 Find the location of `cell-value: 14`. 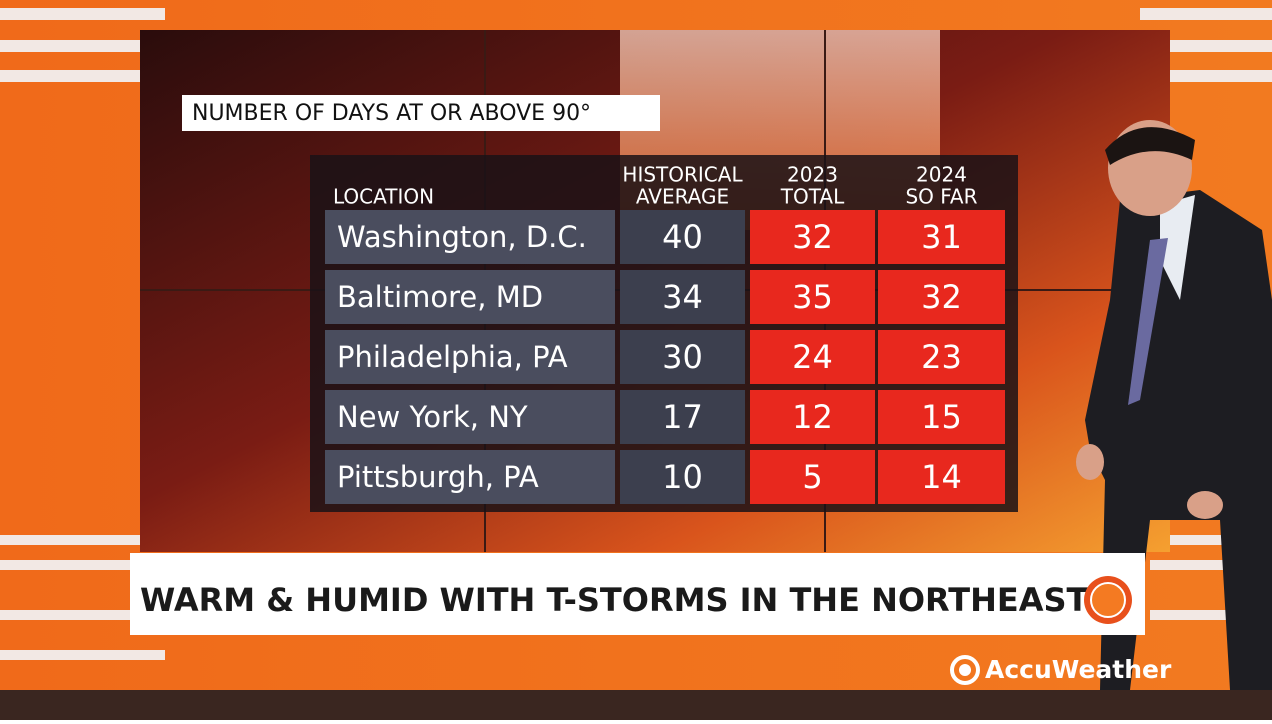

cell-value: 14 is located at coordinates (941, 477).